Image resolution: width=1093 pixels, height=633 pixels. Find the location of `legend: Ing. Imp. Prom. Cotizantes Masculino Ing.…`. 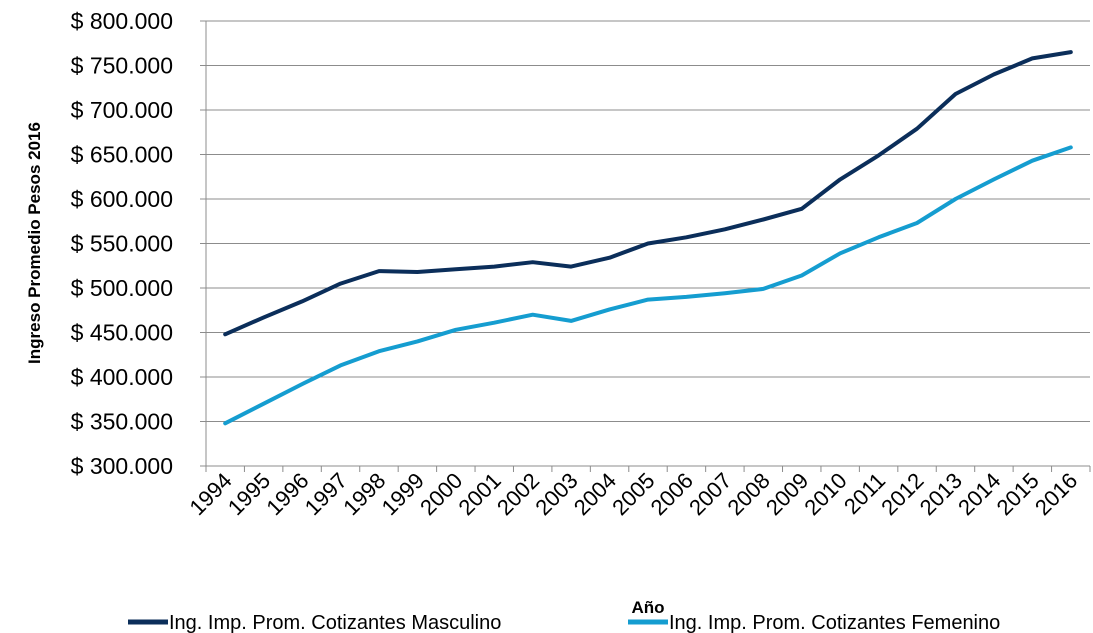

legend: Ing. Imp. Prom. Cotizantes Masculino Ing.… is located at coordinates (564, 622).